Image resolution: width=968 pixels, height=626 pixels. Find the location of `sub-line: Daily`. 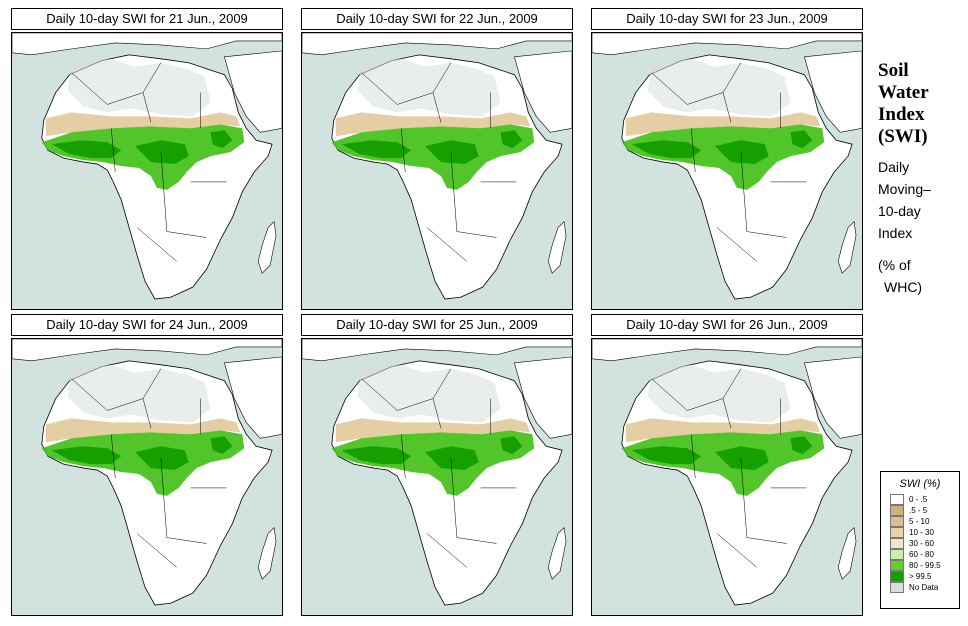

sub-line: Daily is located at coordinates (894, 167).